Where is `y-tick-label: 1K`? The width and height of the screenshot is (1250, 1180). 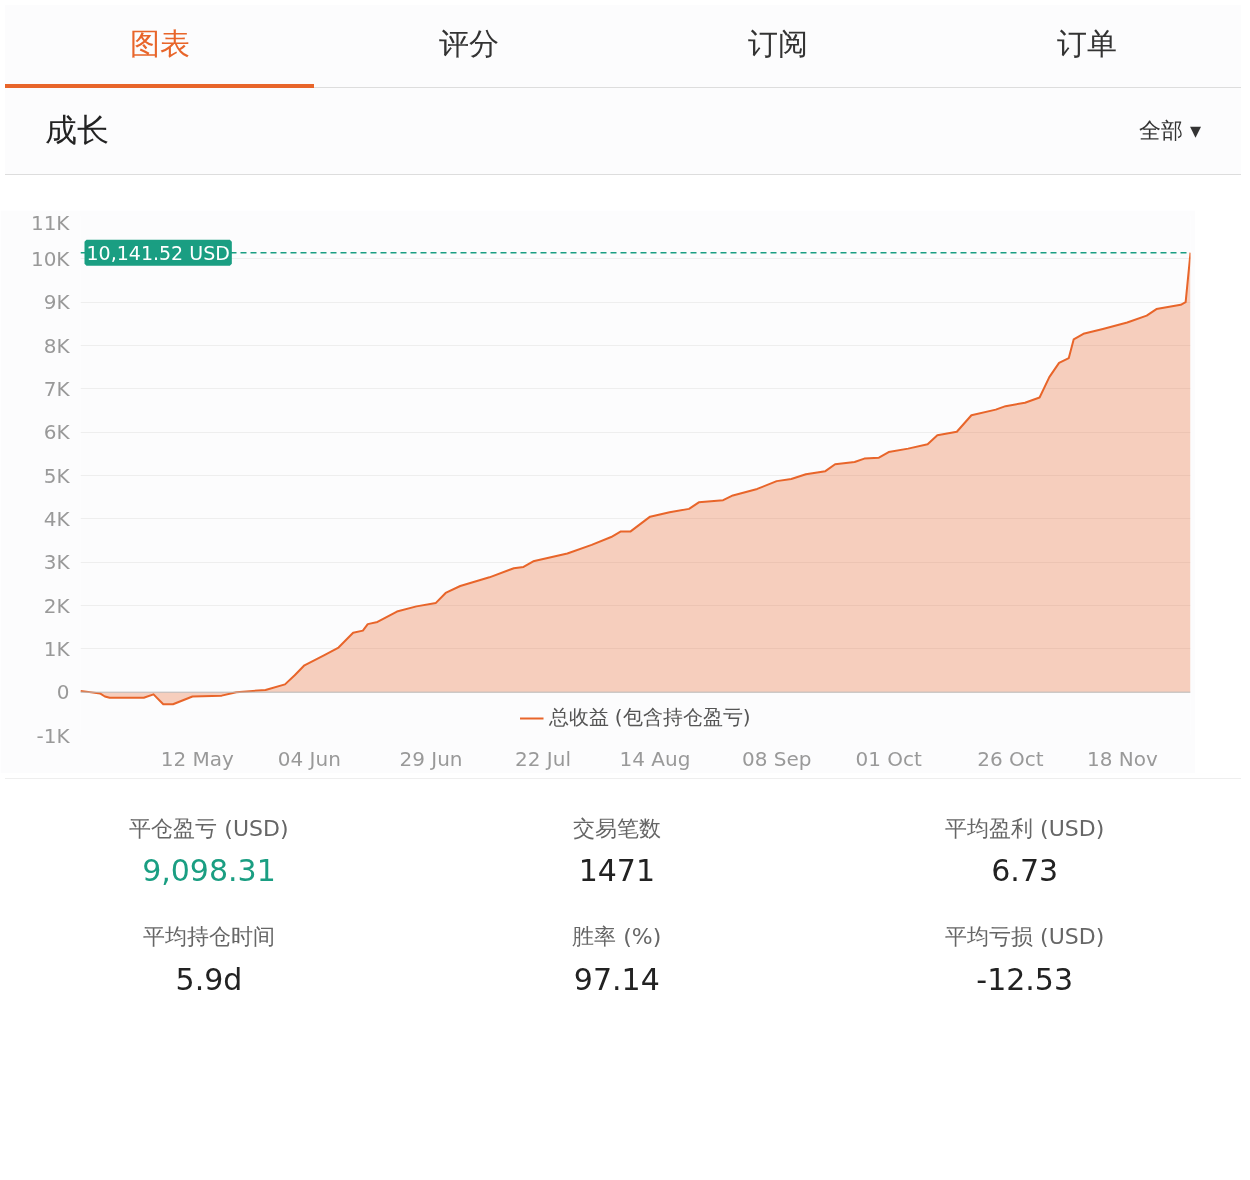 y-tick-label: 1K is located at coordinates (57, 648).